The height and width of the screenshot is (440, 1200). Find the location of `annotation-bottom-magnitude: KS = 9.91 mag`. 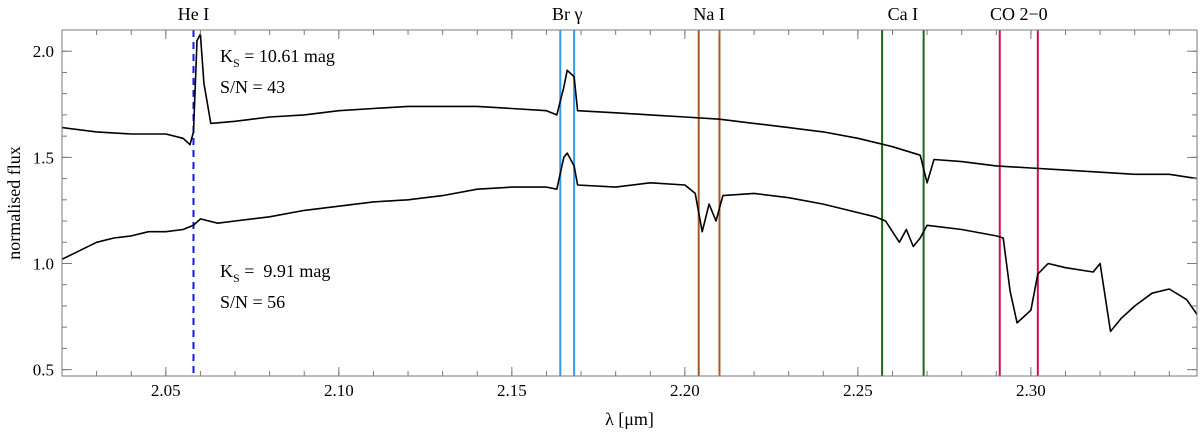

annotation-bottom-magnitude: KS = 9.91 mag is located at coordinates (275, 273).